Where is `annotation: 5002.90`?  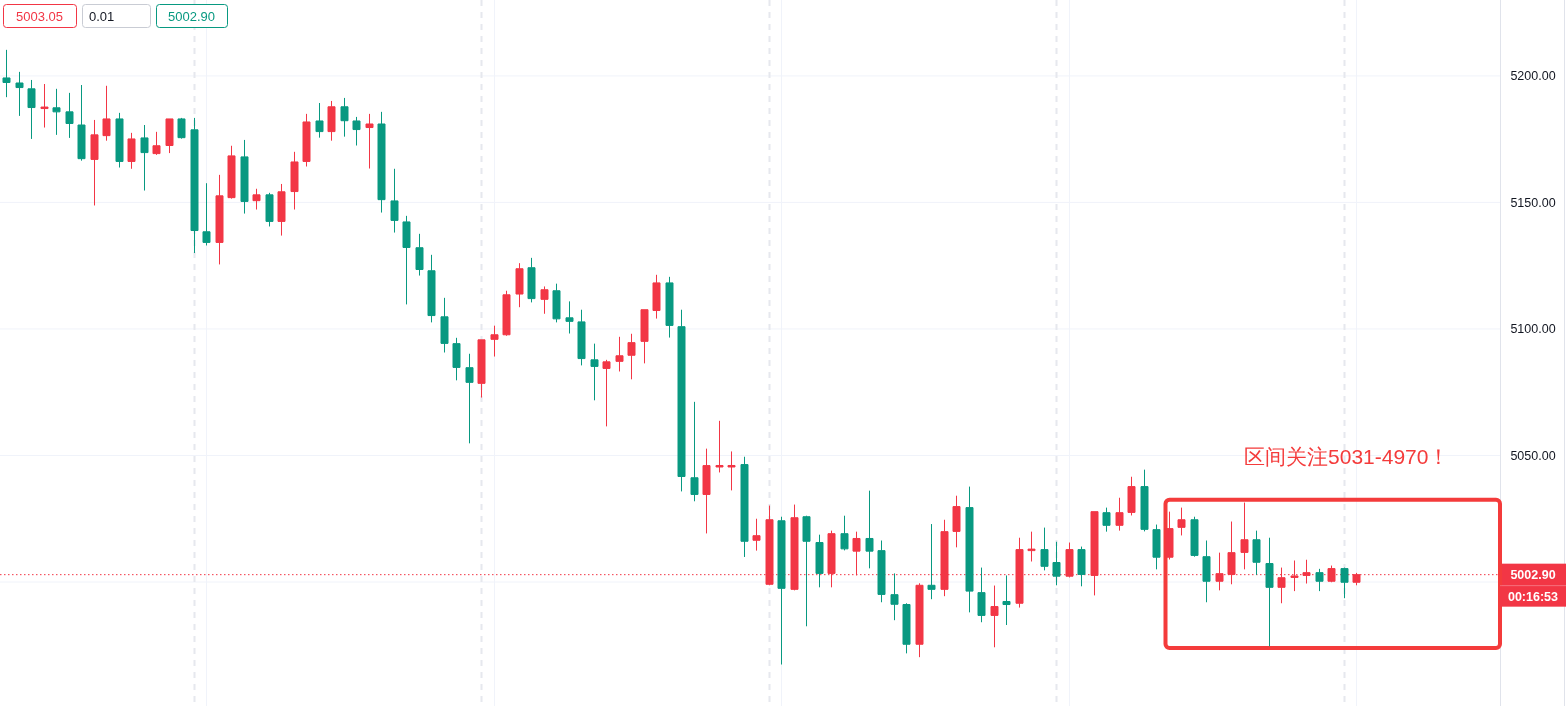 annotation: 5002.90 is located at coordinates (191, 16).